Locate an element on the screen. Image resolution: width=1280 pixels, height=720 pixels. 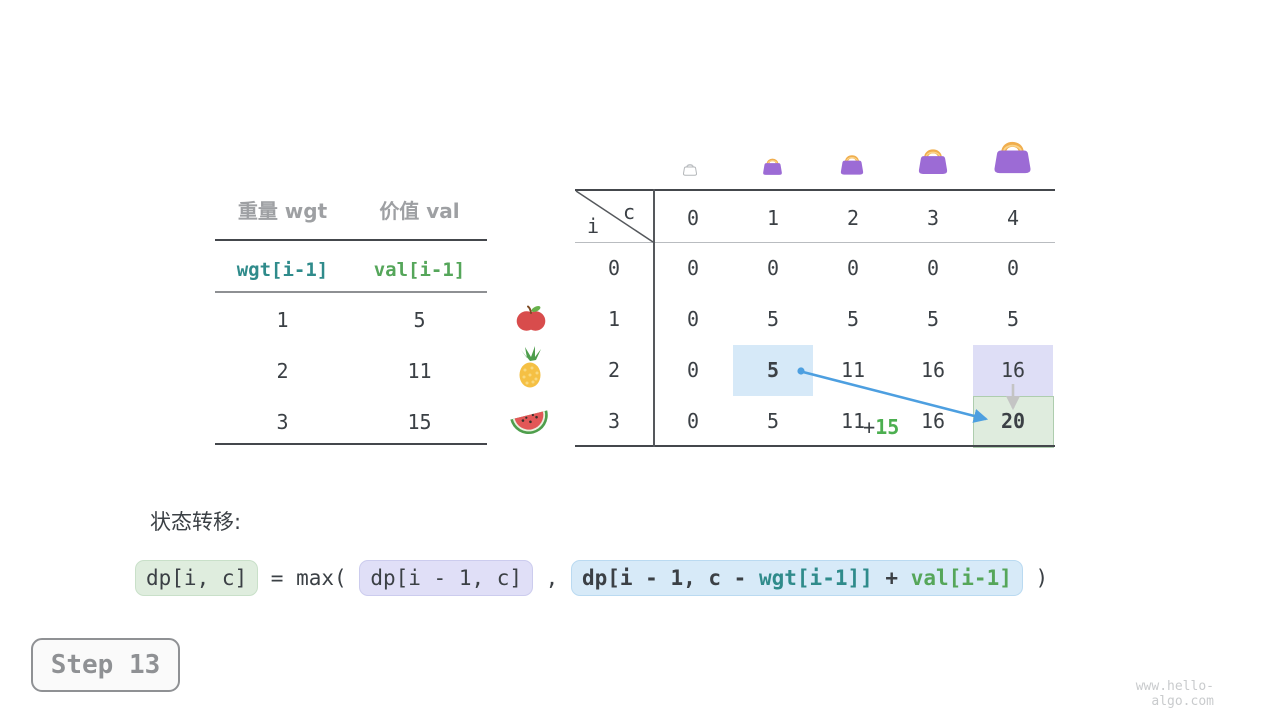
dp-col-header-0: 0 is located at coordinates (693, 218).